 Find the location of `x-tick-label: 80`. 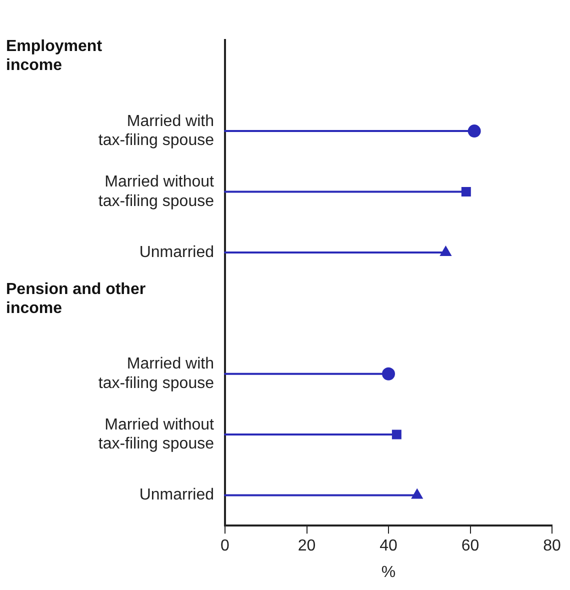

x-tick-label: 80 is located at coordinates (552, 546).